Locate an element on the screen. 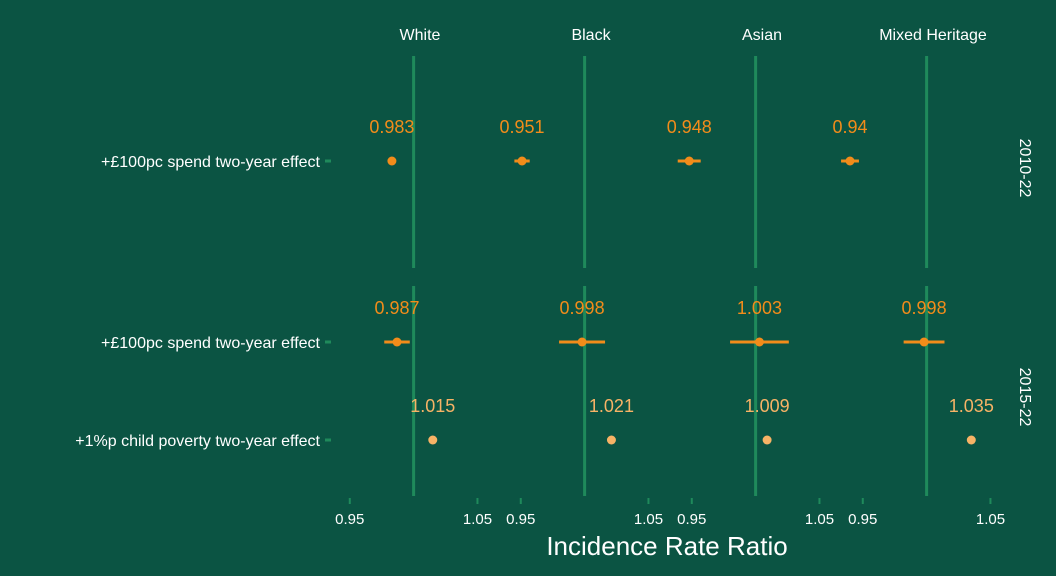  data-point-group: 1.015 is located at coordinates (432, 420).